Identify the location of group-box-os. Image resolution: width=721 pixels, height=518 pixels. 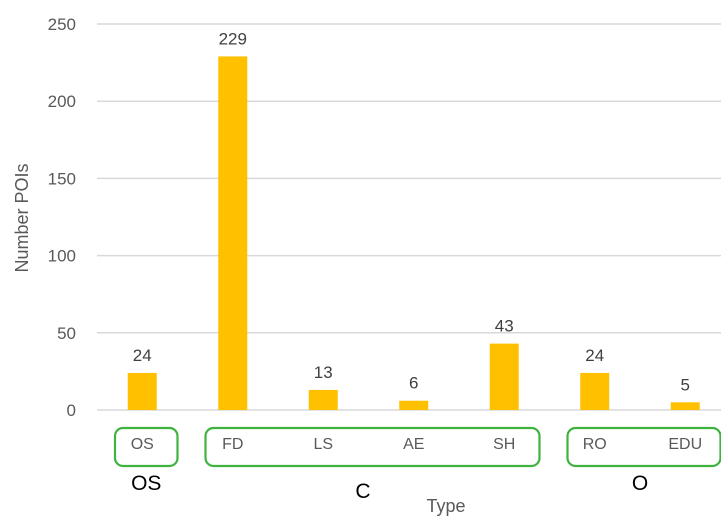
(146, 447).